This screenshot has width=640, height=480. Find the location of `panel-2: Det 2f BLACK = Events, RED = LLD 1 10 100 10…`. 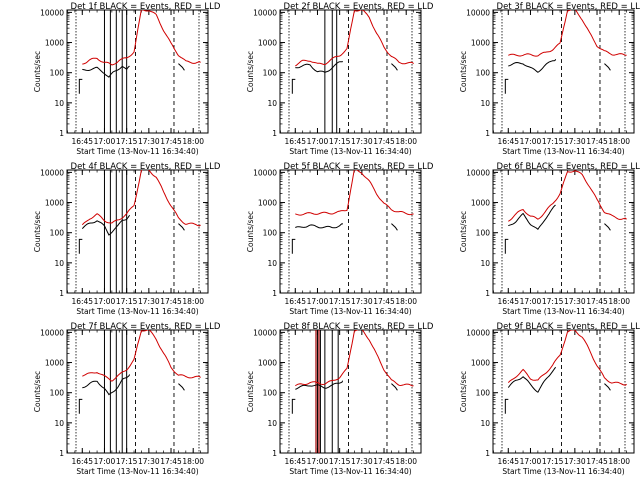

panel-2: Det 2f BLACK = Events, RED = LLD 1 10 100 10… is located at coordinates (340, 79).